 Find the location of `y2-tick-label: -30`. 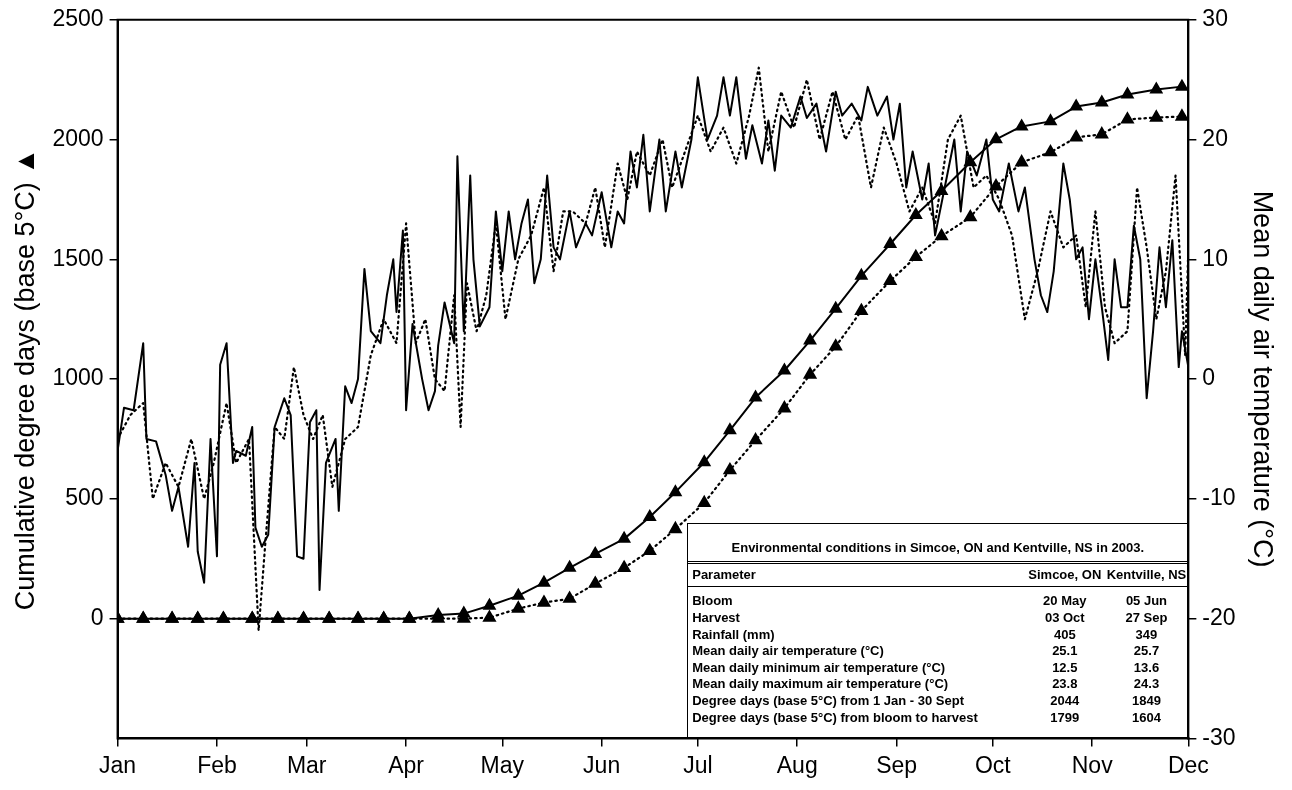

y2-tick-label: -30 is located at coordinates (1219, 736).